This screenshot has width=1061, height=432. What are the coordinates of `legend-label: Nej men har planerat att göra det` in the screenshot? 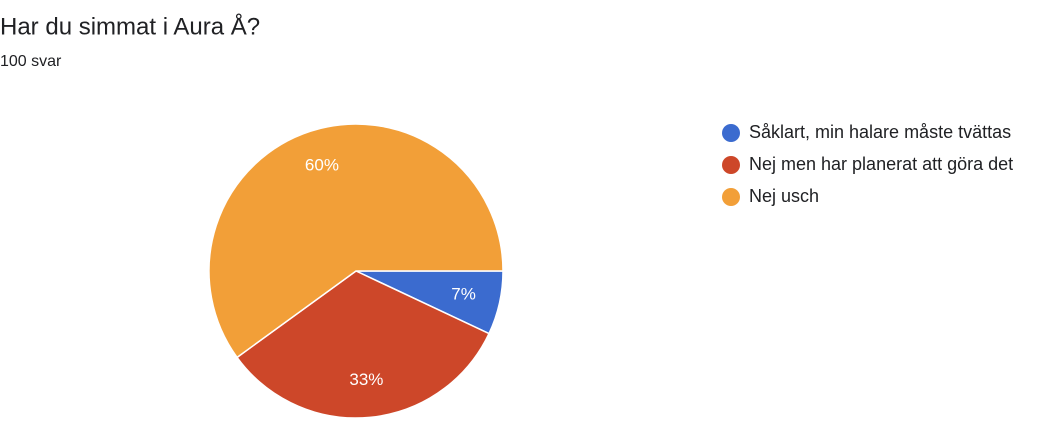 It's located at (881, 164).